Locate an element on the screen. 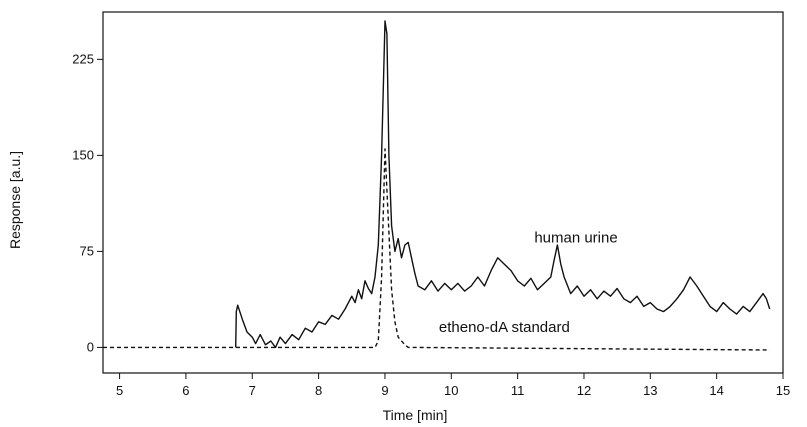 This screenshot has width=807, height=427. x-tick-label: 13 is located at coordinates (650, 390).